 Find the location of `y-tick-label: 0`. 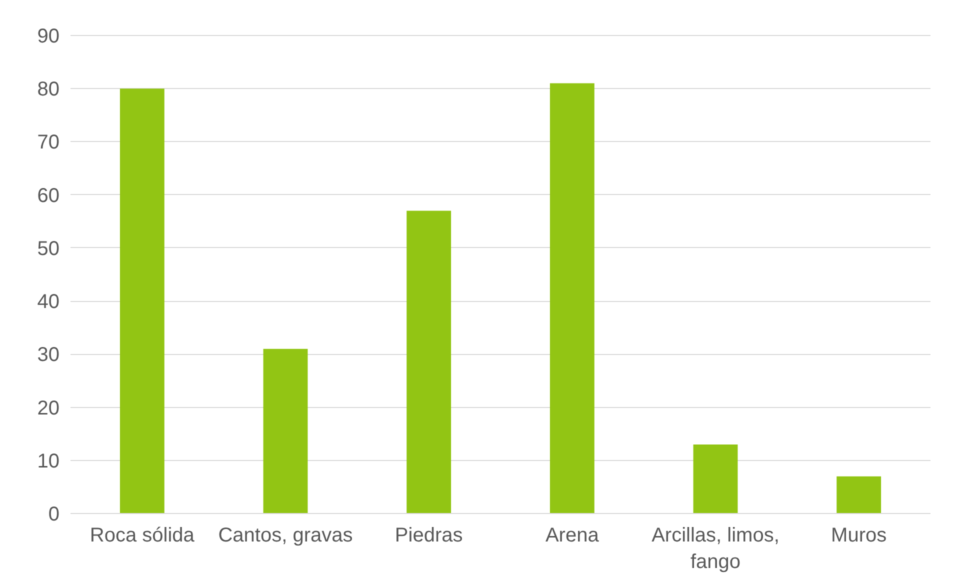

y-tick-label: 0 is located at coordinates (54, 515).